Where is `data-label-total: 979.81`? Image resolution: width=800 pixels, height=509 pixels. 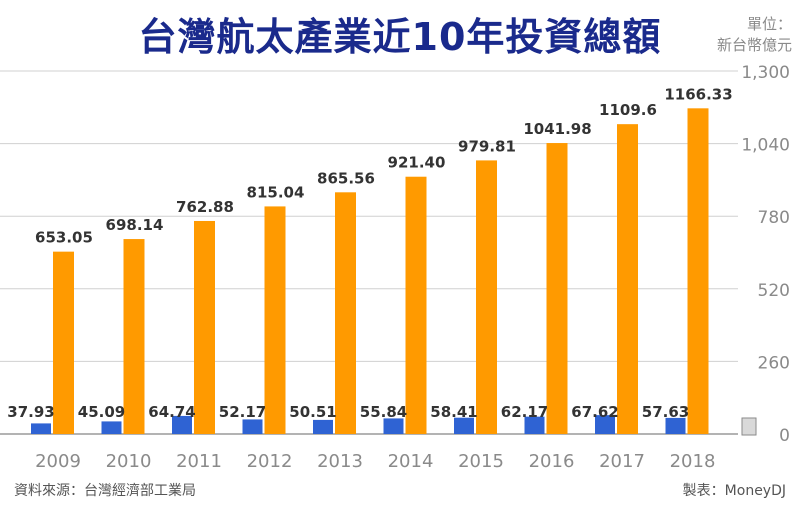
data-label-total: 979.81 is located at coordinates (487, 146).